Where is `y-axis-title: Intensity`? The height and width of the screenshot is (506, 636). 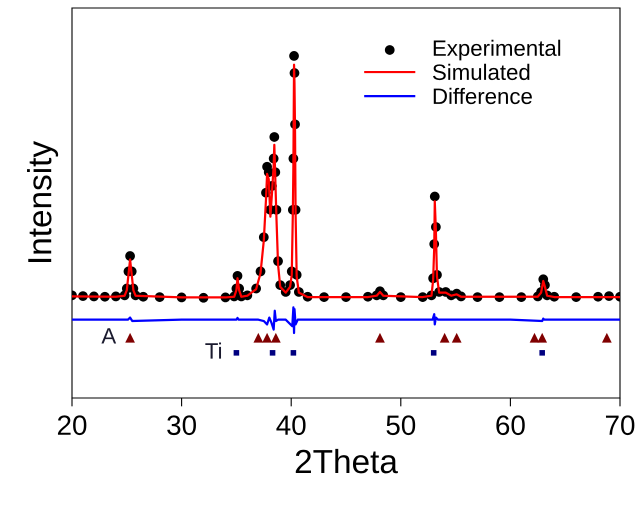
y-axis-title: Intensity is located at coordinates (42, 201).